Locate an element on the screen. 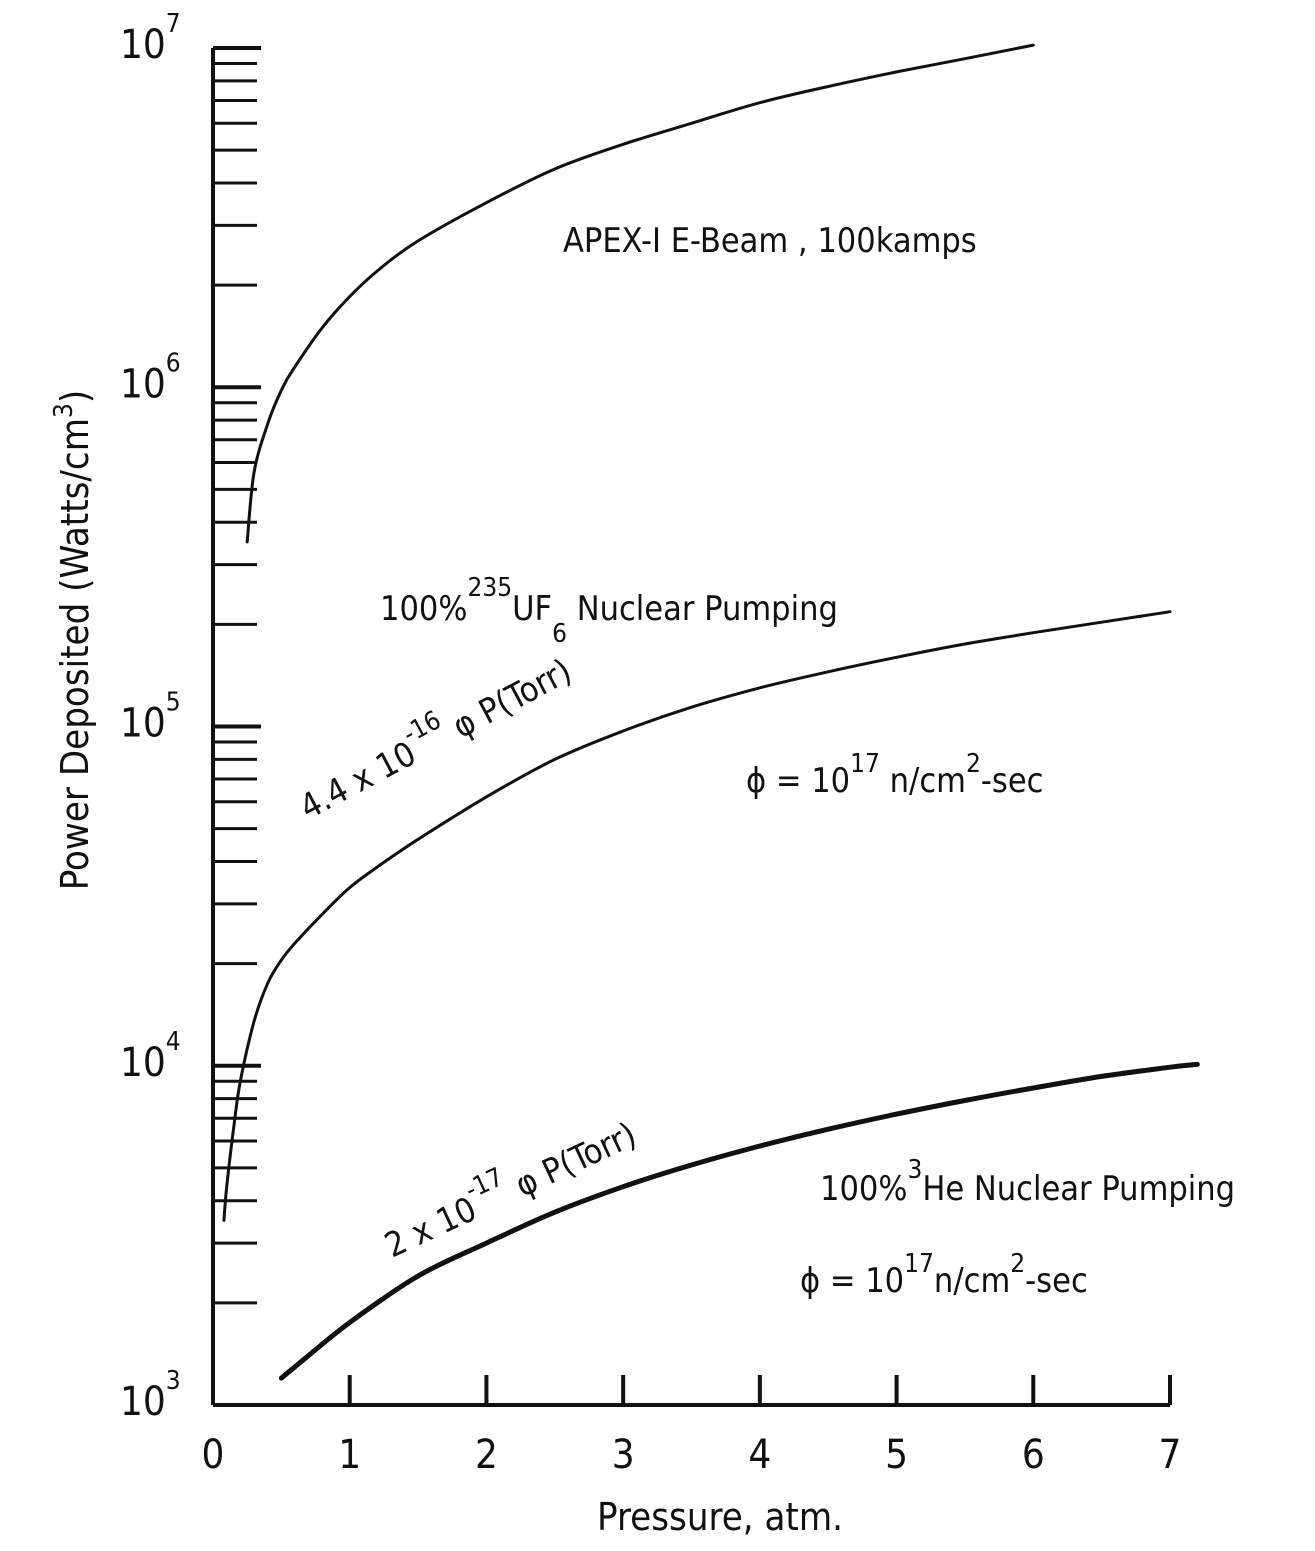 The image size is (1315, 1551). annotation-flux-2: ϕ = 1017n/cm2-sec is located at coordinates (944, 1275).